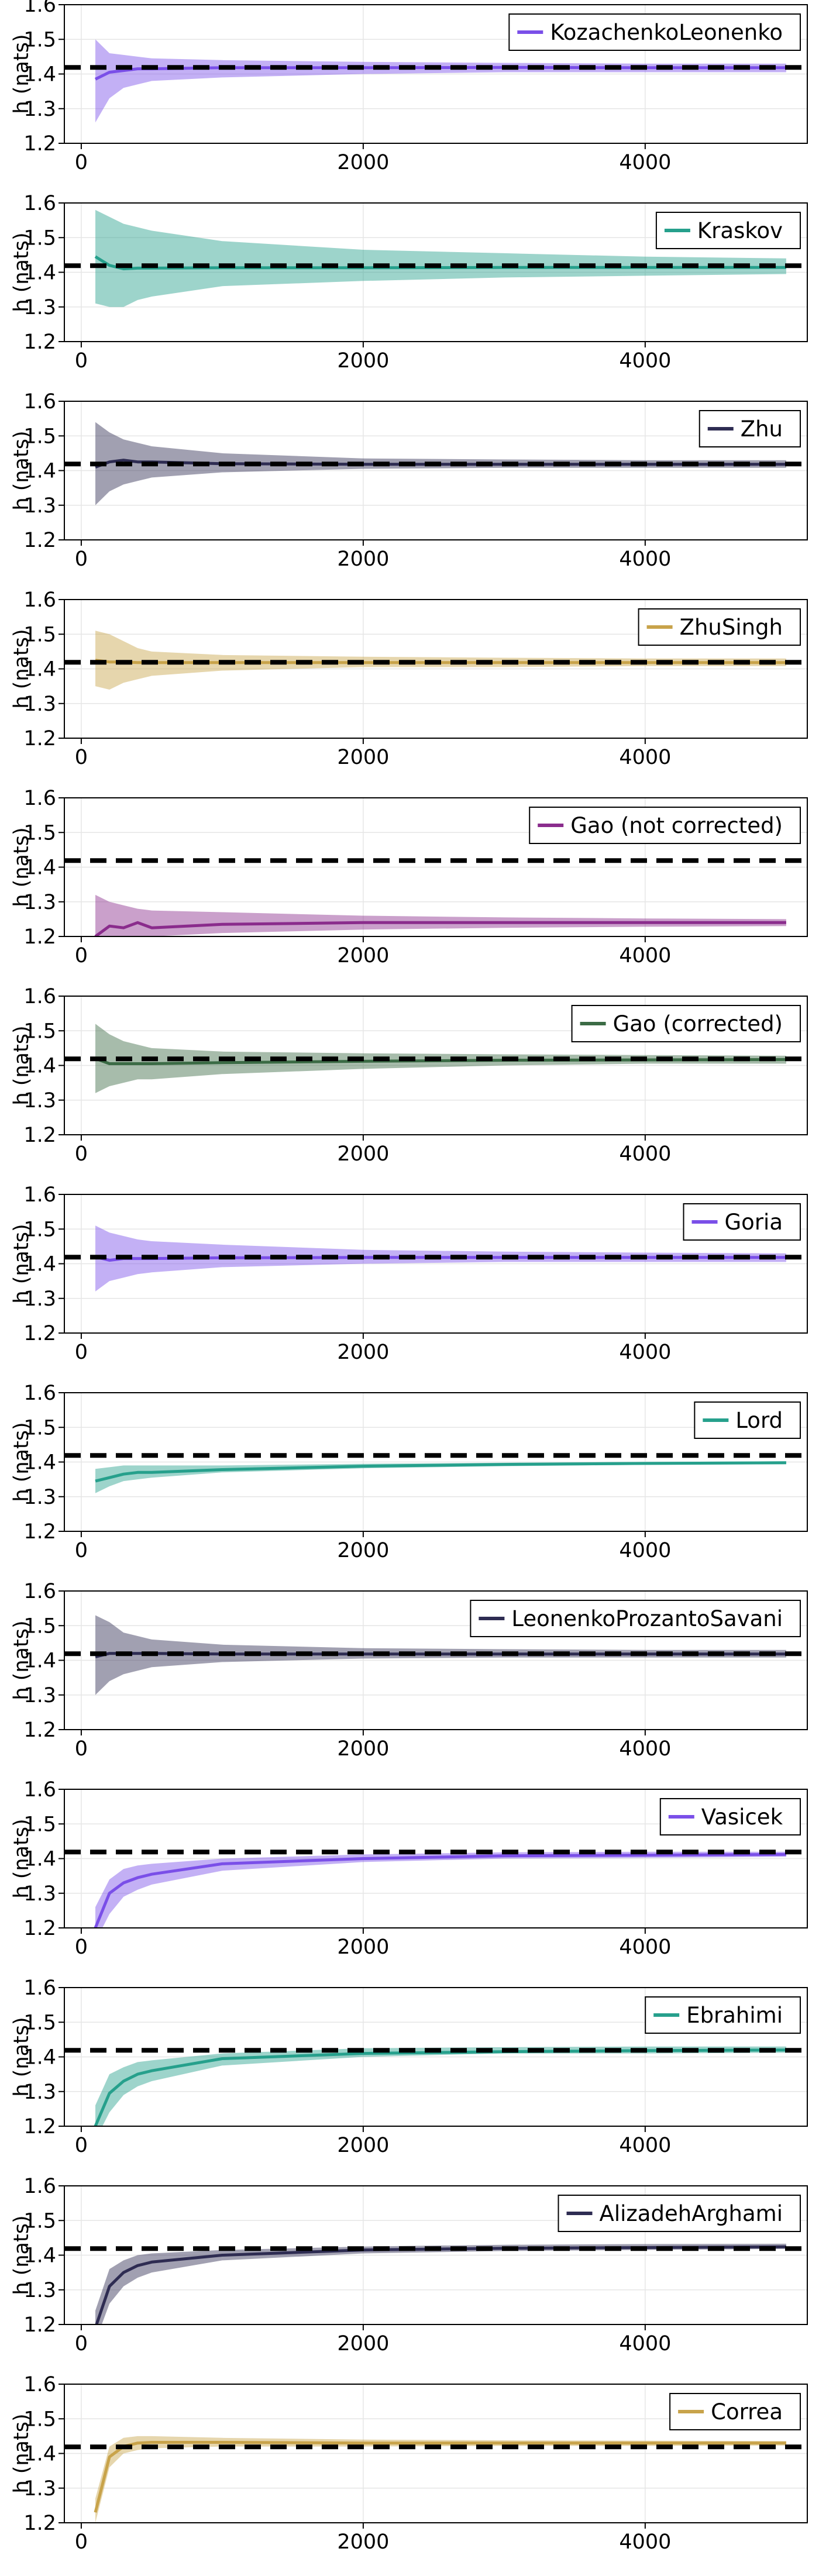  I want to click on legend-label: Gao (not corrected), so click(676, 825).